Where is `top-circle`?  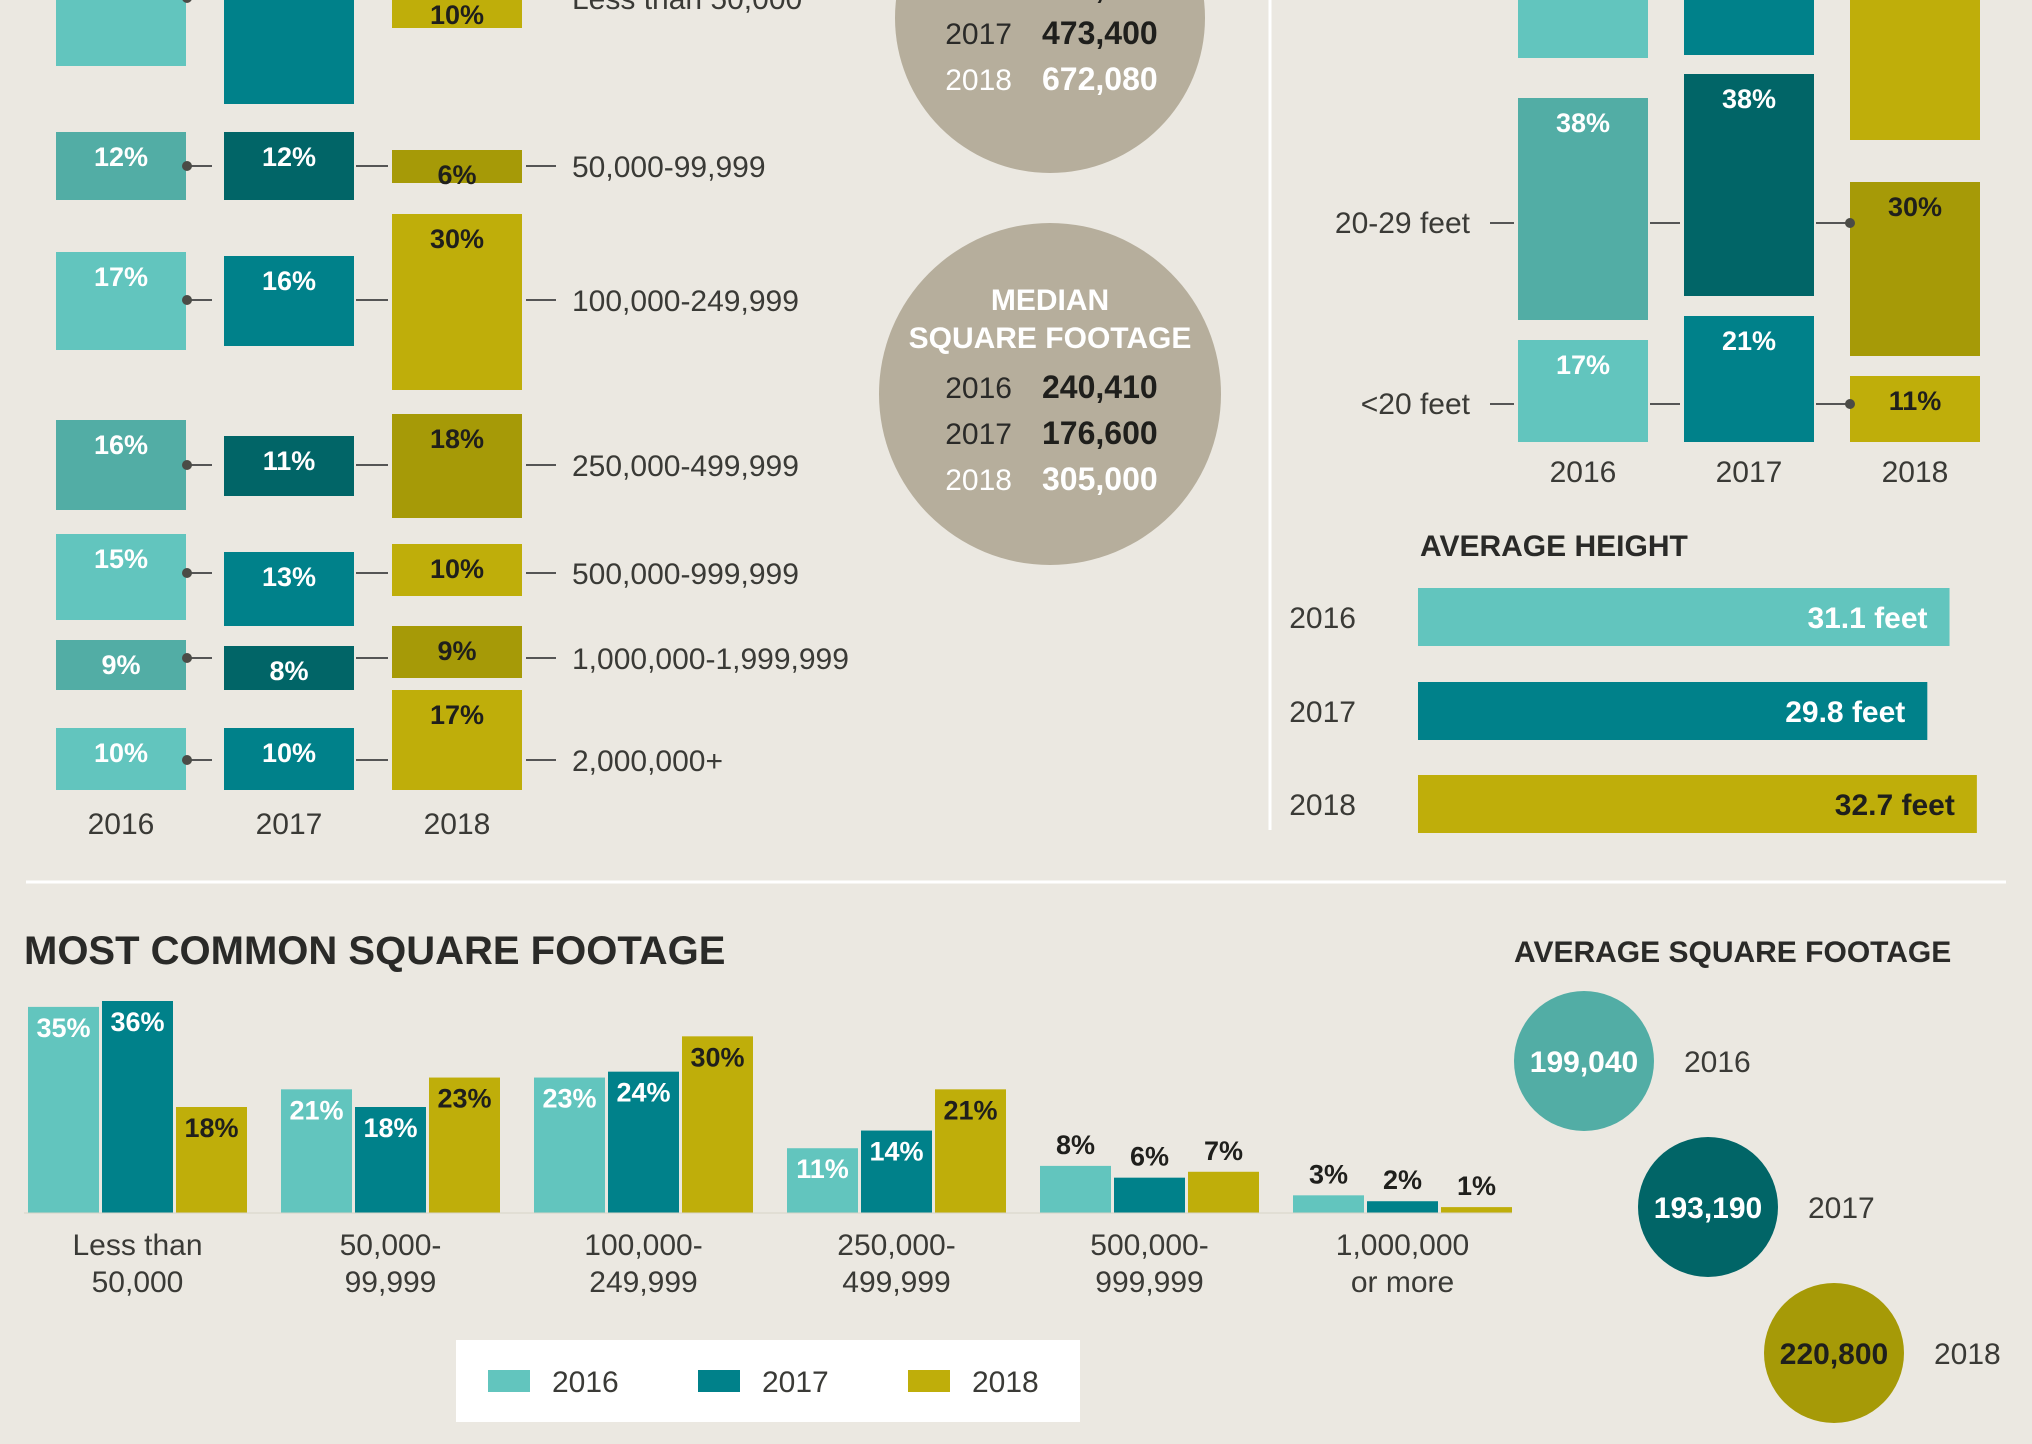 top-circle is located at coordinates (1050, 86).